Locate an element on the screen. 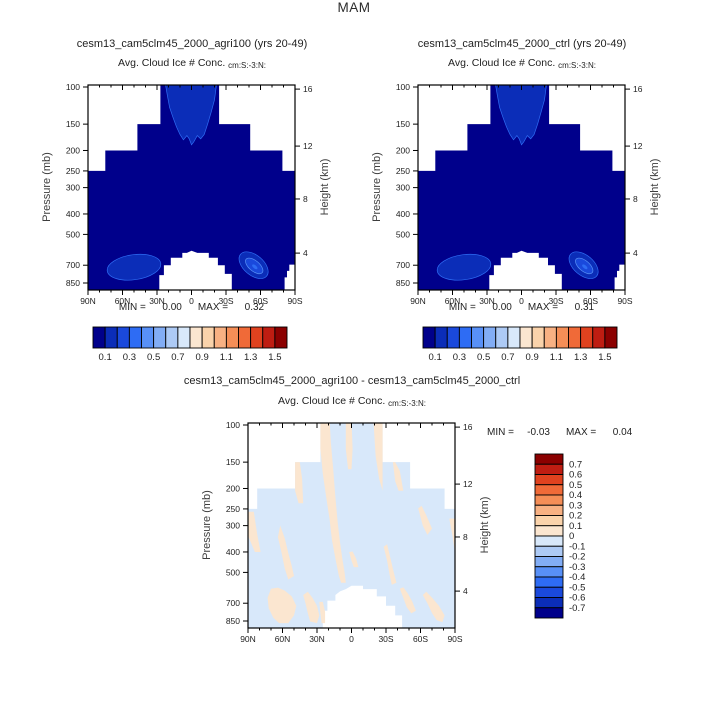  svg-text: 60S is located at coordinates (420, 639).